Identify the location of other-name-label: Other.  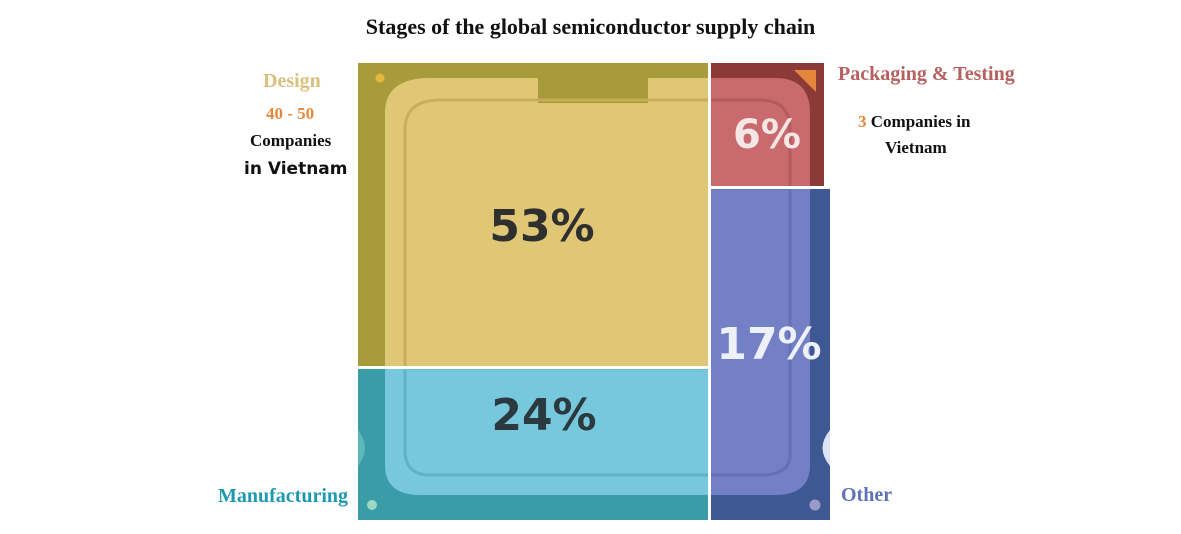
(867, 495).